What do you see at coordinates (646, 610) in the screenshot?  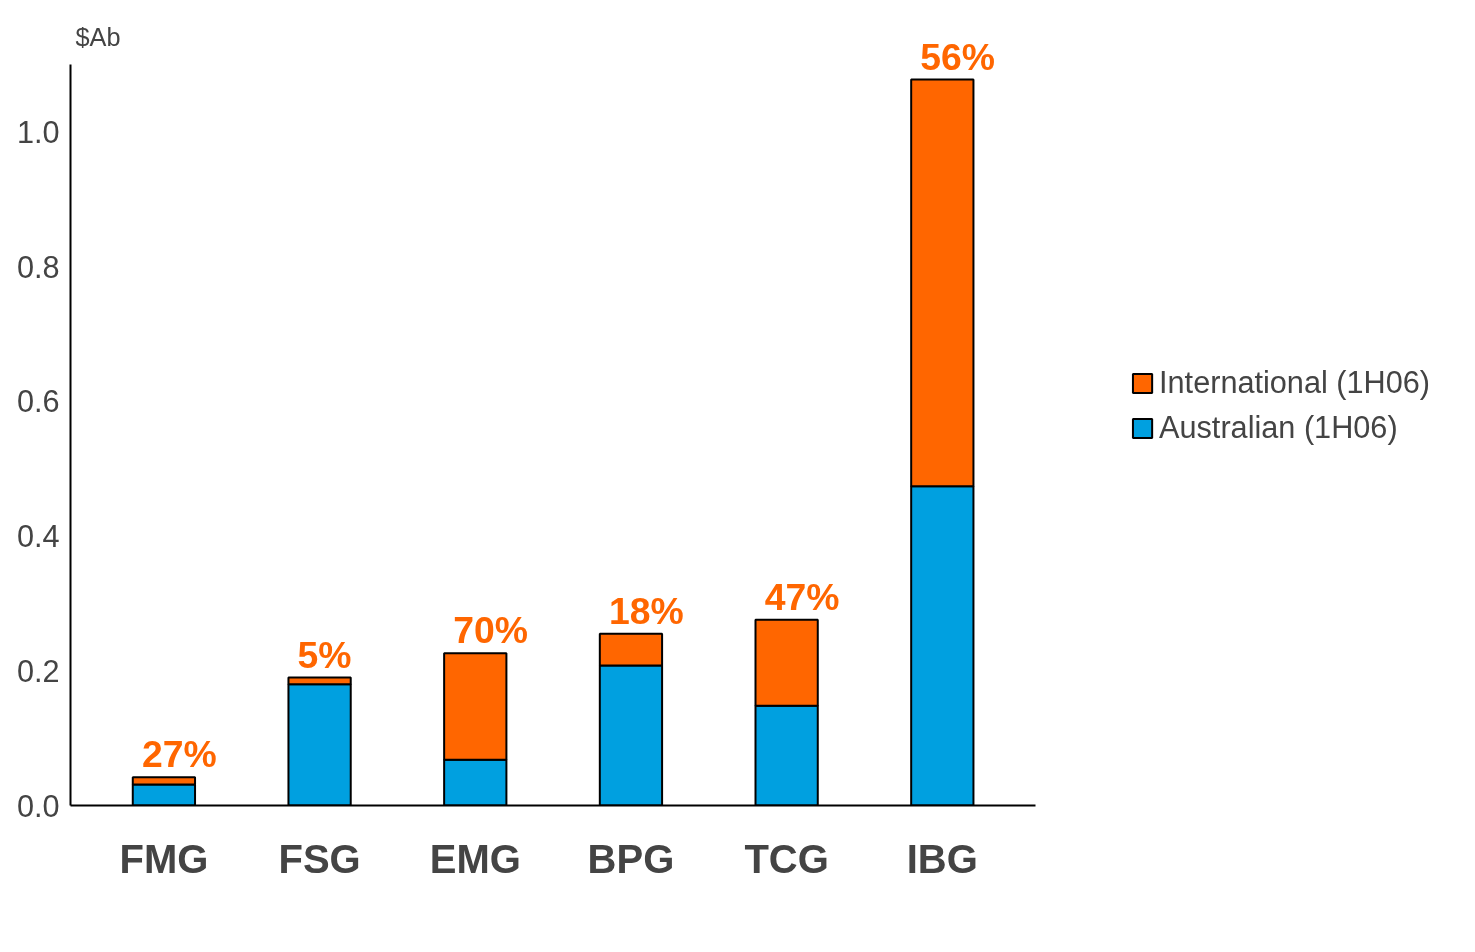 I see `annotation: 18%` at bounding box center [646, 610].